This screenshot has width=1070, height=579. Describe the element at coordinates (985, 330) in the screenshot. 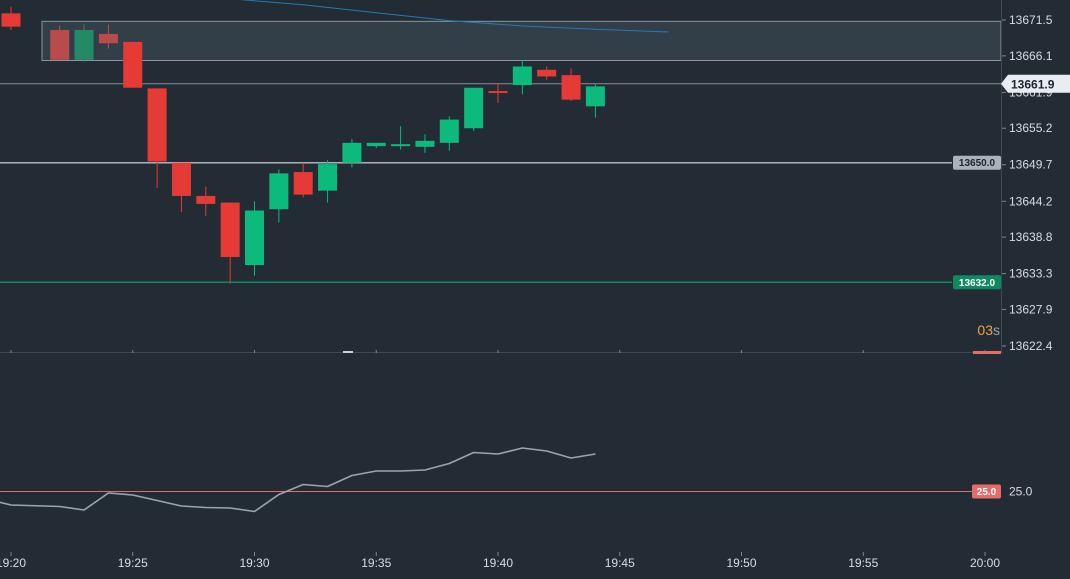

I see `countdown-value: 03` at that location.